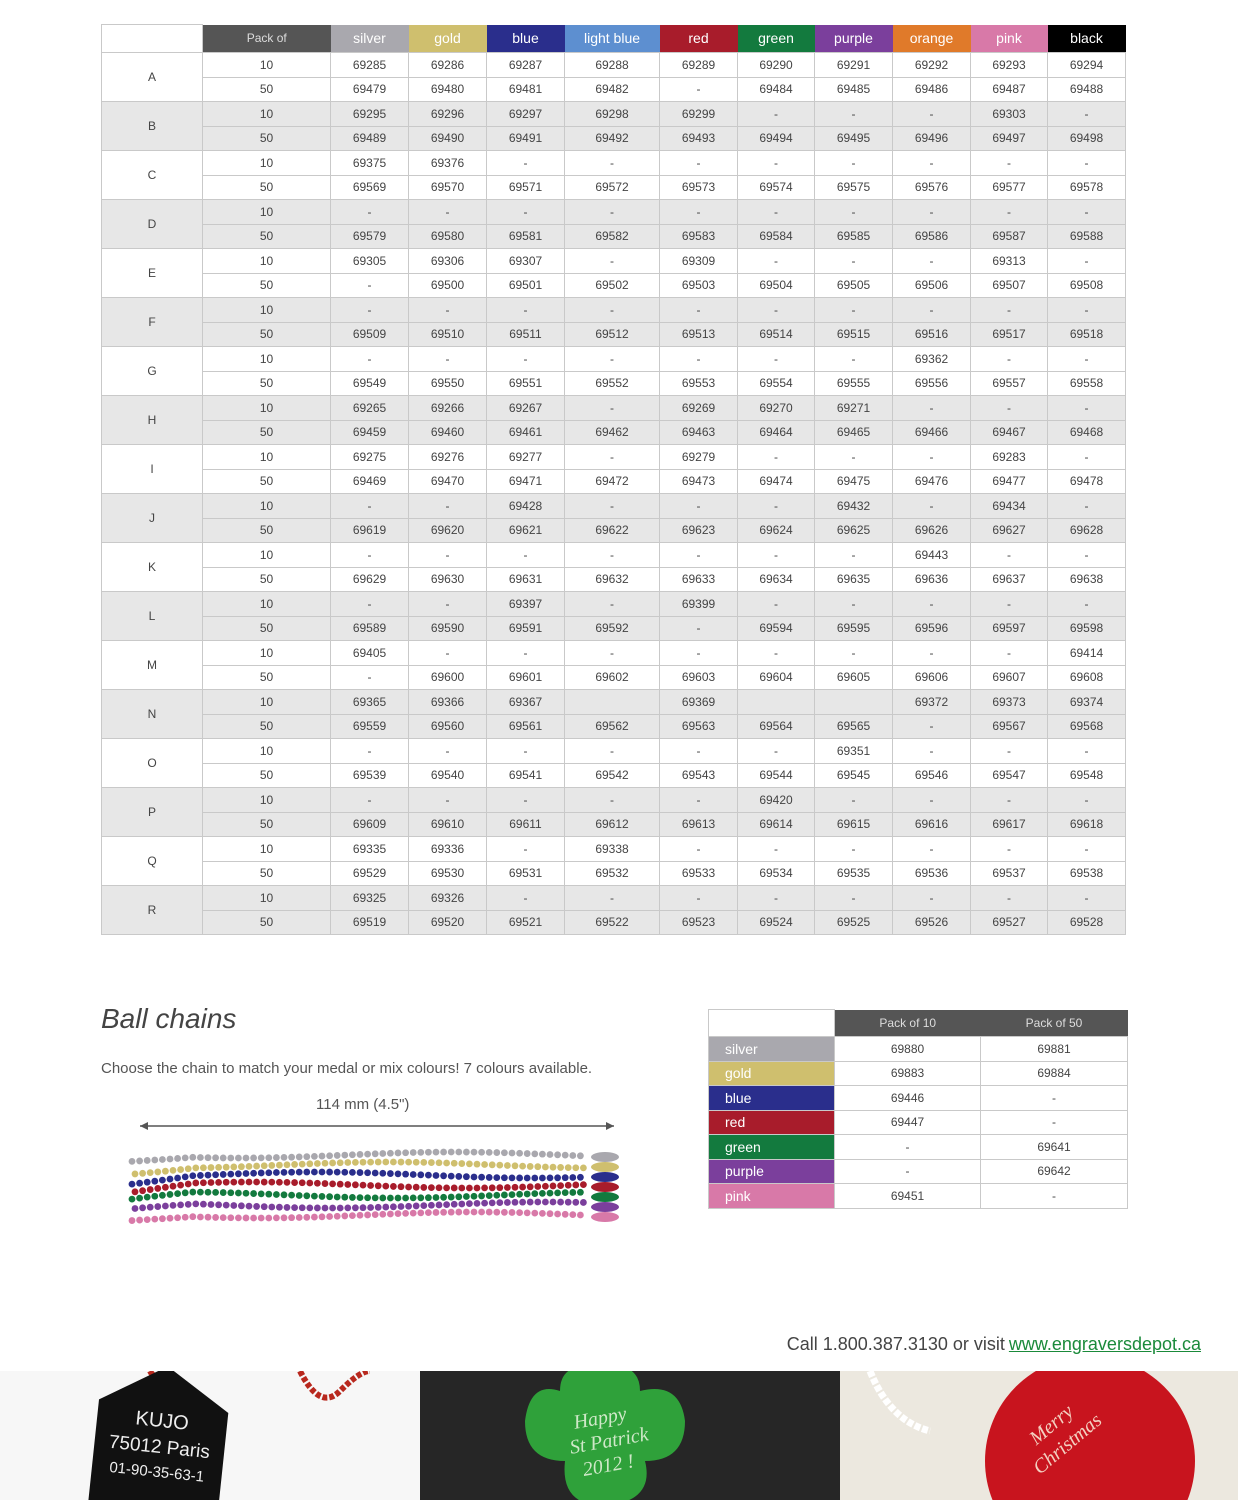 The width and height of the screenshot is (1238, 1500). I want to click on product-code: 69269, so click(698, 408).